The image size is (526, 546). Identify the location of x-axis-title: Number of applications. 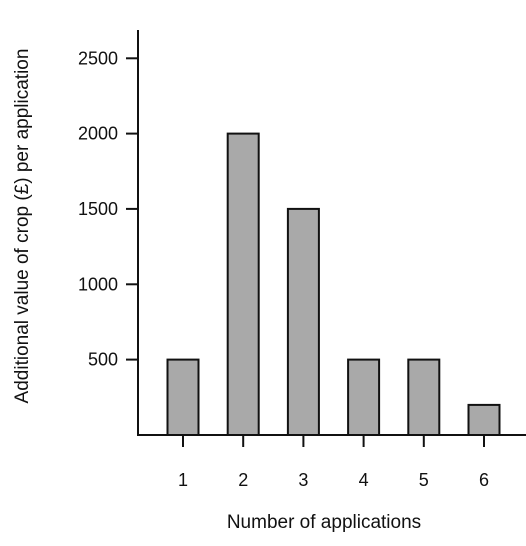
(324, 522).